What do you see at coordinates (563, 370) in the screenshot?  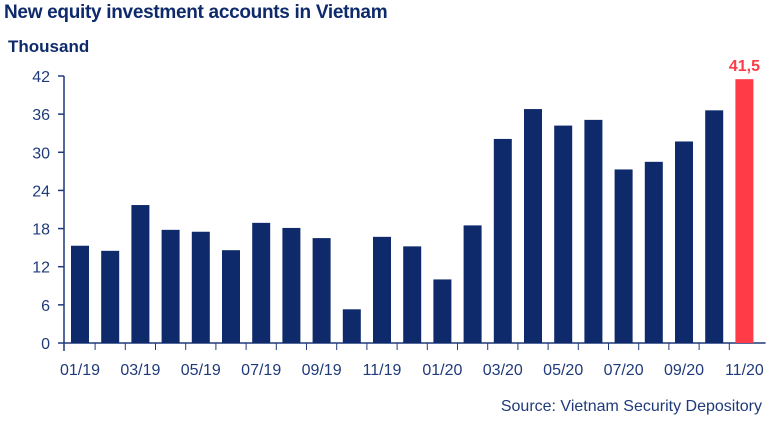 I see `x-tick-label: 05/20` at bounding box center [563, 370].